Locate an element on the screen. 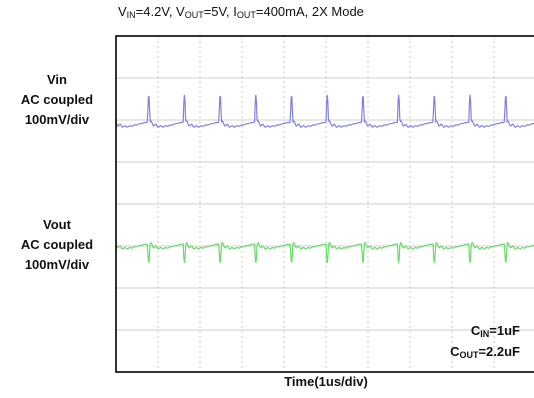  vin-channel-label: Vin AC coupled 100mV/div is located at coordinates (57, 100).